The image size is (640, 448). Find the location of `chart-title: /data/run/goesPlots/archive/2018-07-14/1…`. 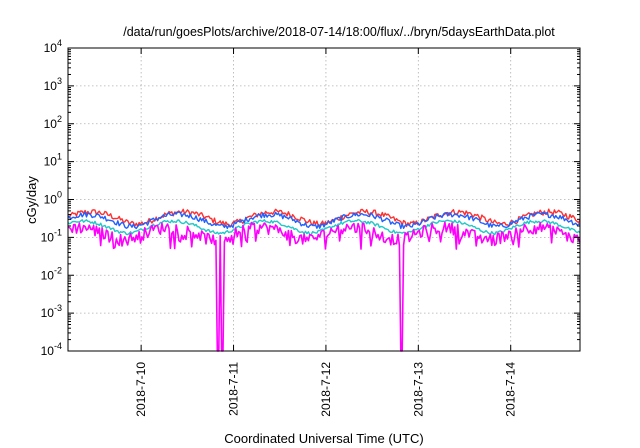

chart-title: /data/run/goesPlots/archive/2018-07-14/1… is located at coordinates (339, 32).